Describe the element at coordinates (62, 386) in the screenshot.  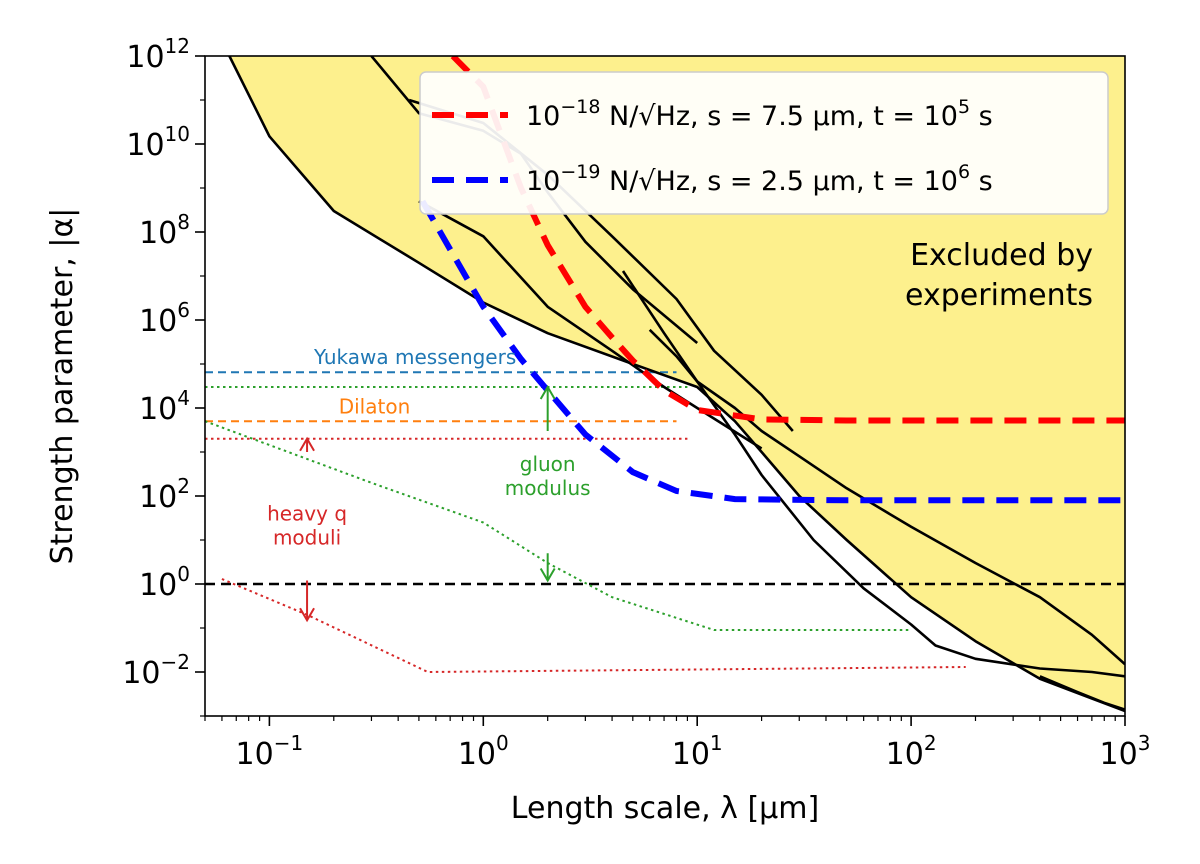
I see `y-axis-label: Strength parameter, |α|` at that location.